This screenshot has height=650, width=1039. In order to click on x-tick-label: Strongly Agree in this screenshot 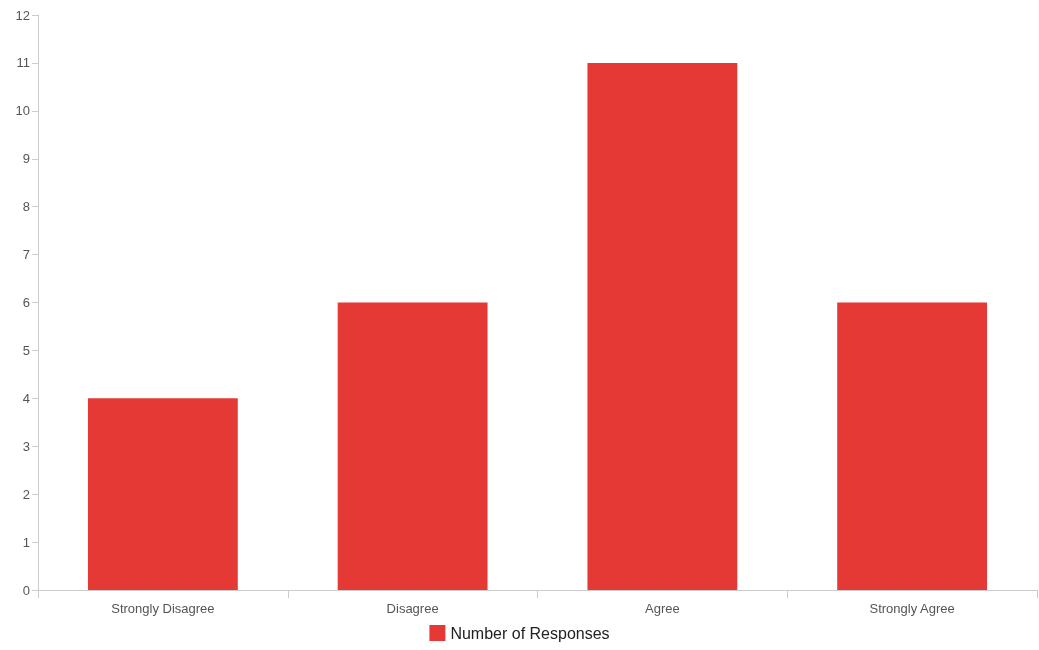, I will do `click(912, 608)`.